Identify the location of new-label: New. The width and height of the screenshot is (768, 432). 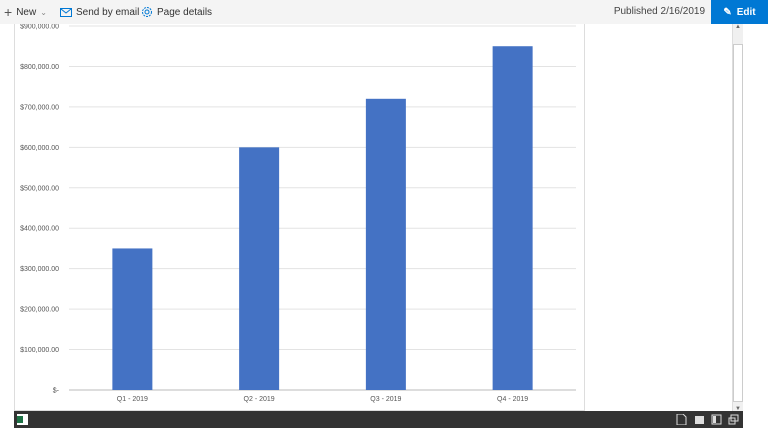
(26, 12).